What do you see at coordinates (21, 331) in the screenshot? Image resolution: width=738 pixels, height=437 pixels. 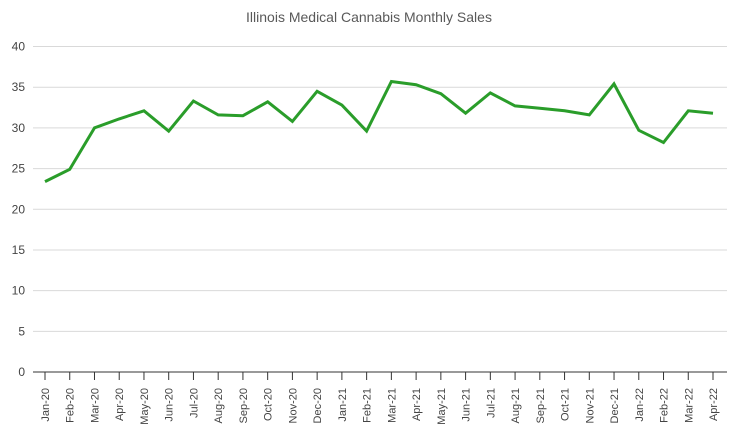 I see `y-tick-label: 5` at bounding box center [21, 331].